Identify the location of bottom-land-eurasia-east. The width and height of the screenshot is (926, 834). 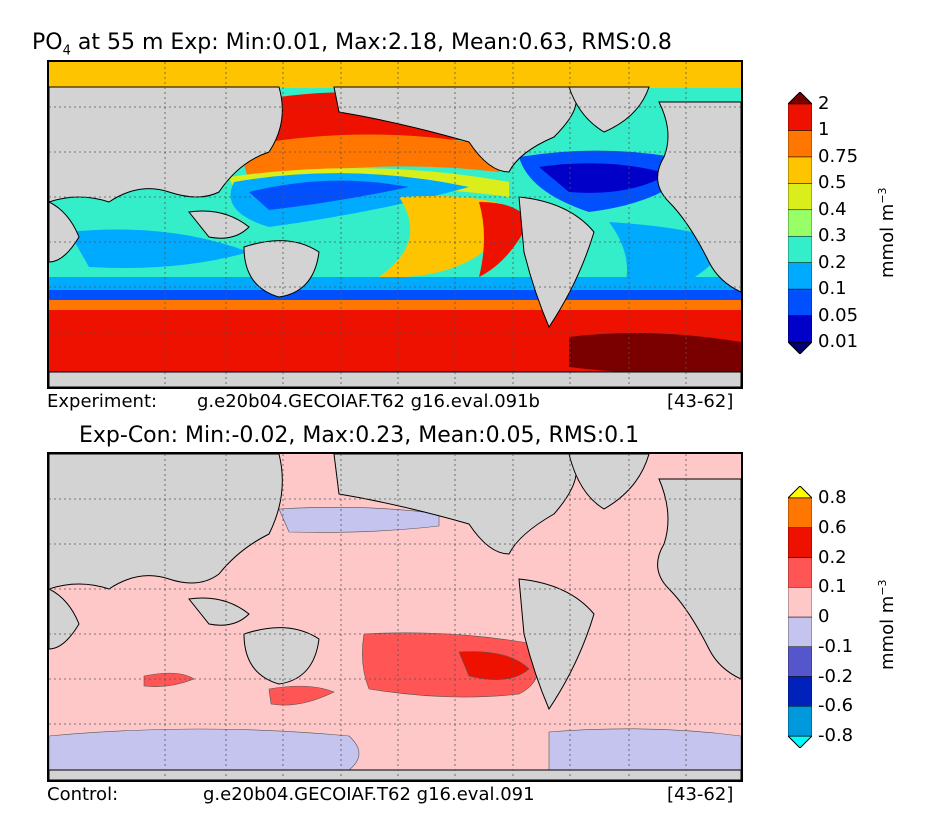
(166, 522).